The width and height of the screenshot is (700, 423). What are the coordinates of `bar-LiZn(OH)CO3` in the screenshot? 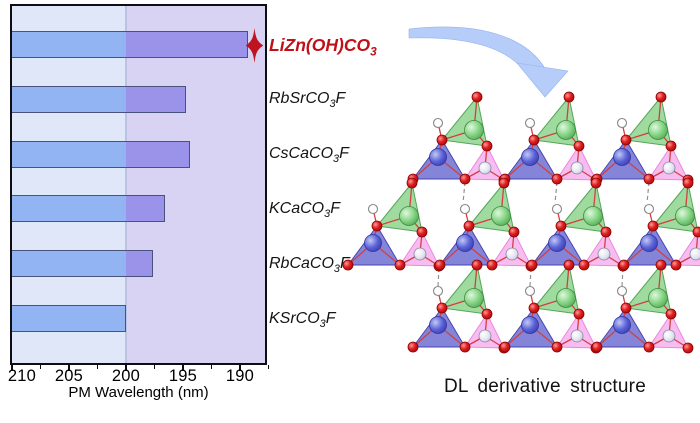 It's located at (130, 44).